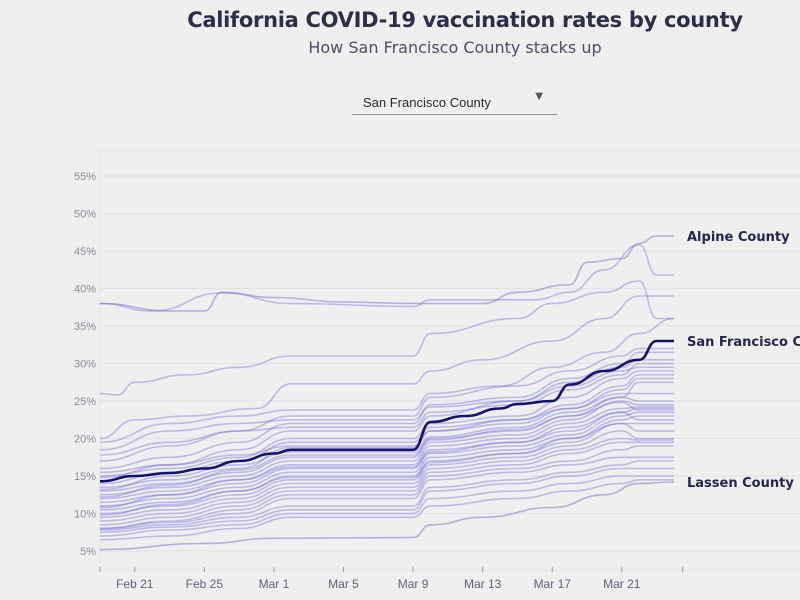  Describe the element at coordinates (85, 177) in the screenshot. I see `y-tick-label: 55%` at that location.